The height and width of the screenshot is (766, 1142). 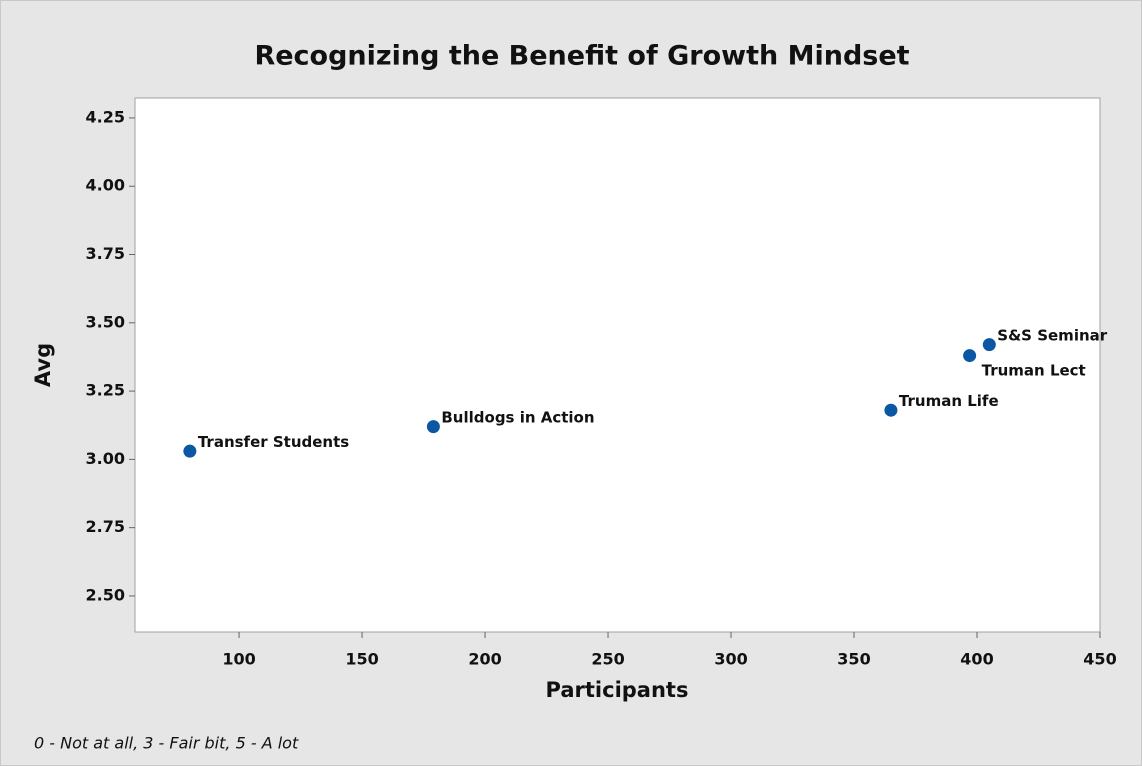 I want to click on x-tick-label: 350, so click(x=853, y=659).